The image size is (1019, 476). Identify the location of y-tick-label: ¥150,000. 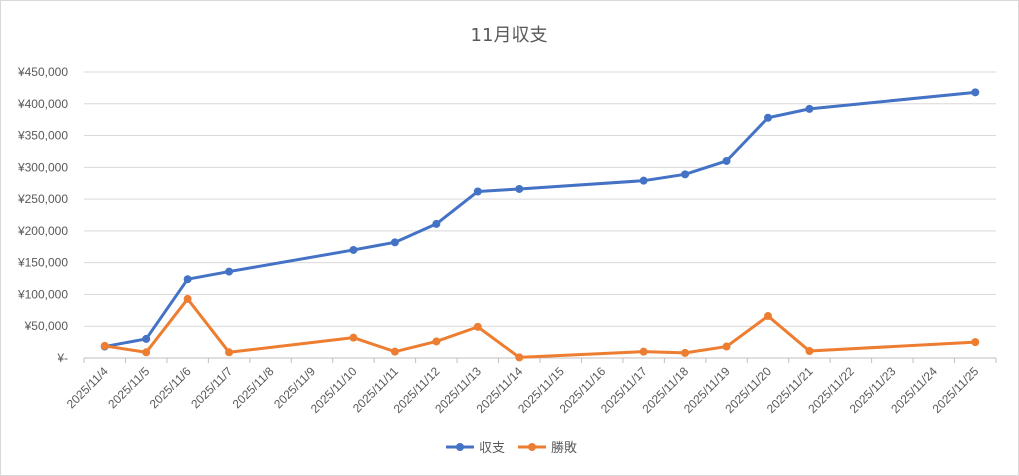
(42, 263).